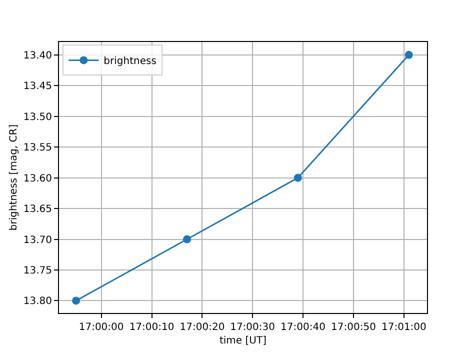 This screenshot has height=352, width=474. What do you see at coordinates (202, 327) in the screenshot?
I see `x-tick-label: 17:00:20` at bounding box center [202, 327].